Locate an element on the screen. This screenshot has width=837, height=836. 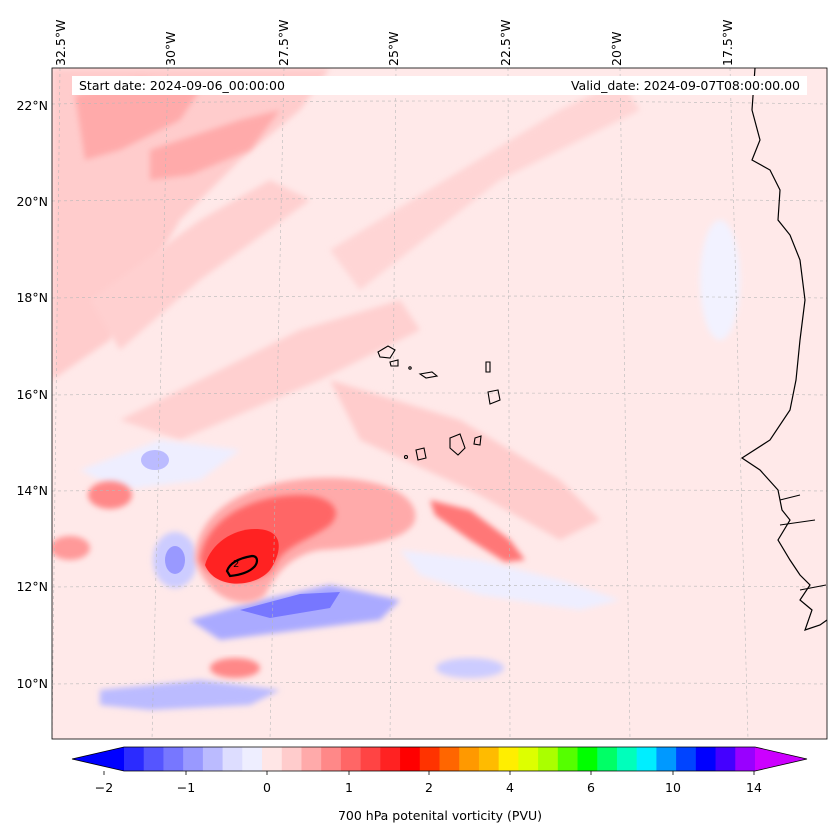
lon-label: 17.5°W is located at coordinates (727, 42).